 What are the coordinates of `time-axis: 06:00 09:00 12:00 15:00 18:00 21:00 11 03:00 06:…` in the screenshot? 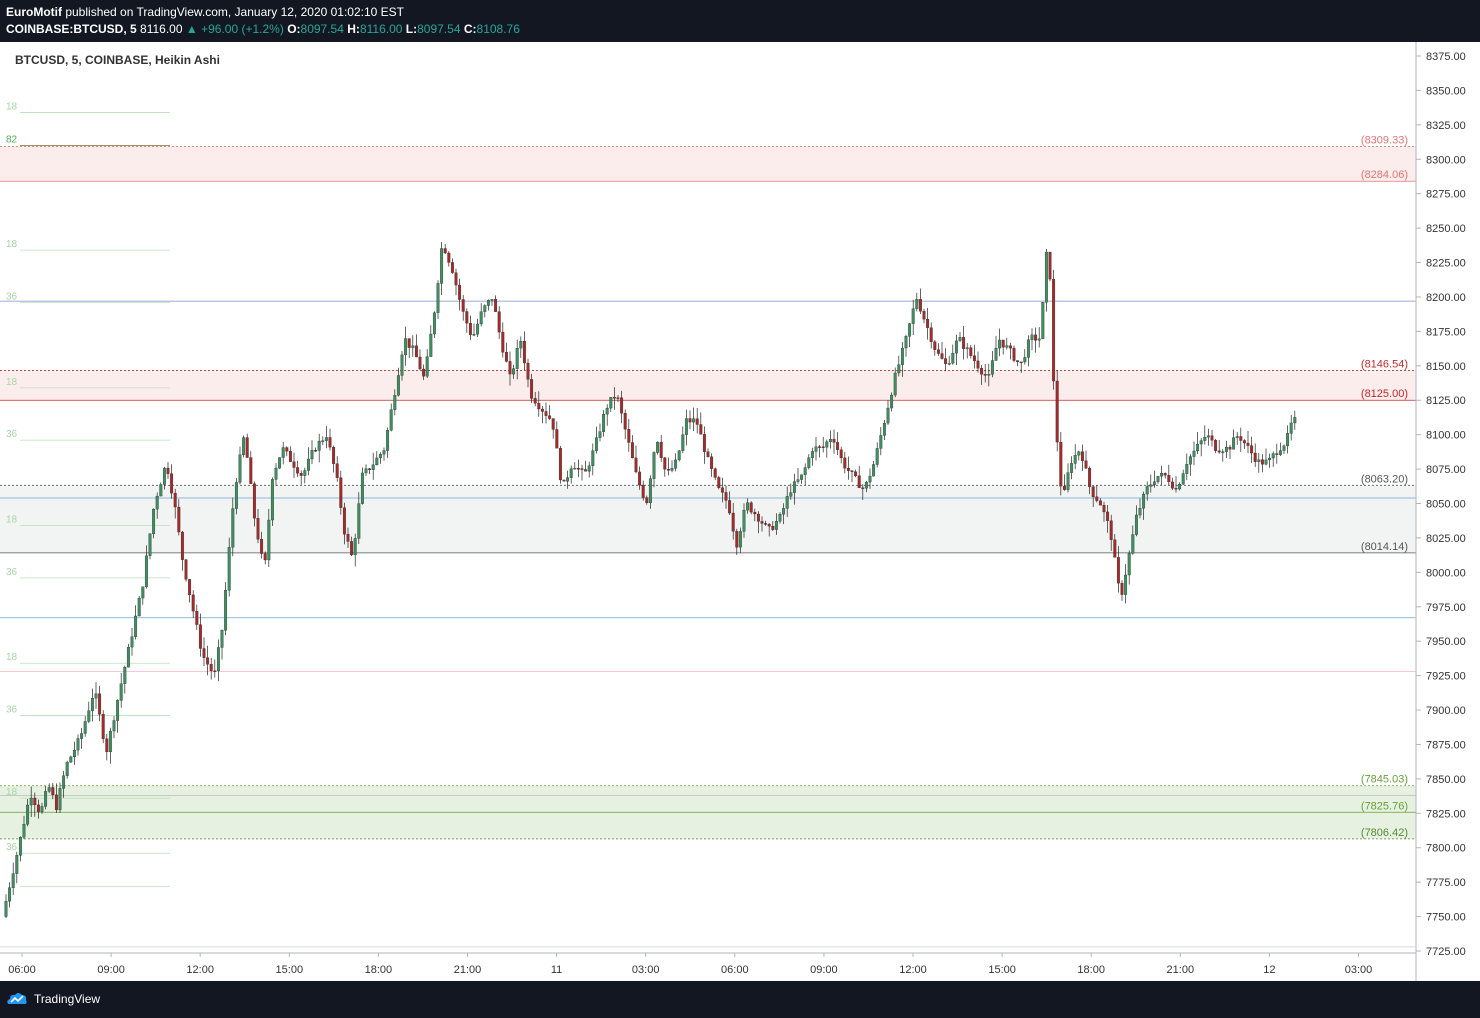 It's located at (708, 964).